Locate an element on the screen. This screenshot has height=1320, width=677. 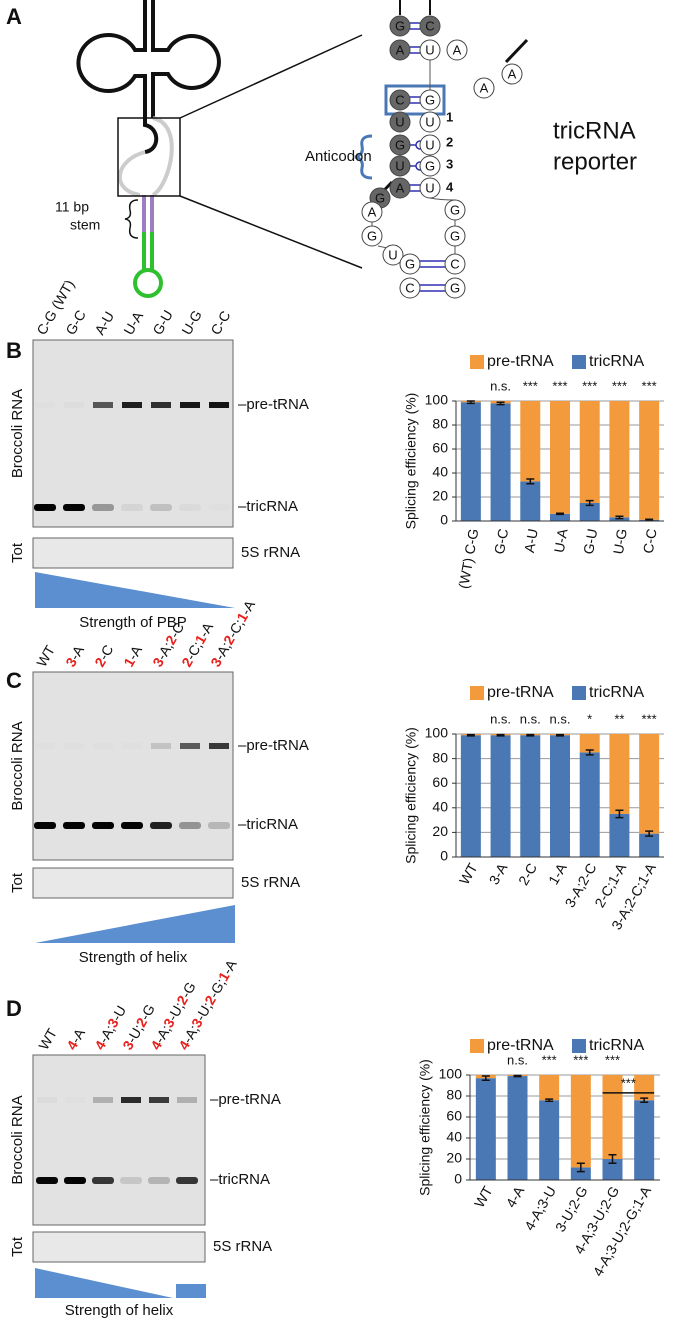
y-tick-label: 60 is located at coordinates (454, 1116).